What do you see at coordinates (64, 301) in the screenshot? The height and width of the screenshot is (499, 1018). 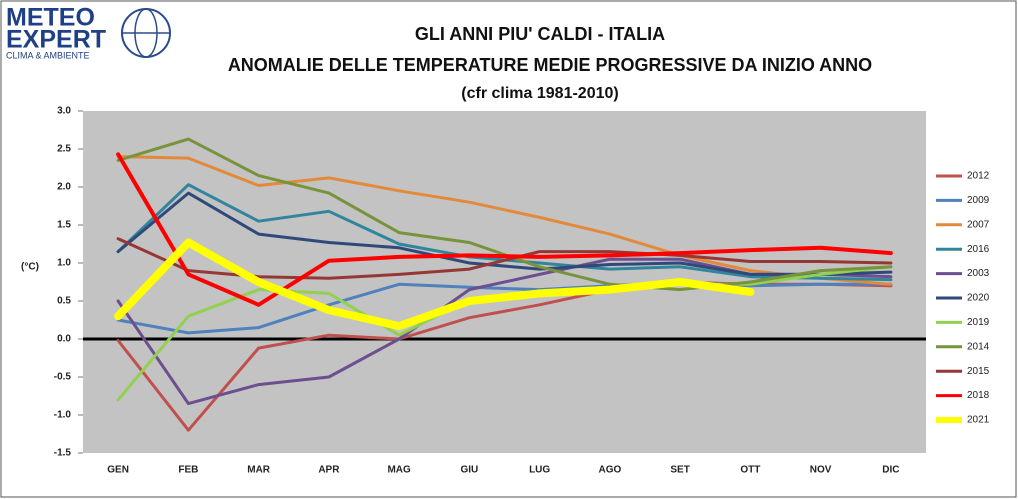 I see `y-tick-label: 0.5` at bounding box center [64, 301].